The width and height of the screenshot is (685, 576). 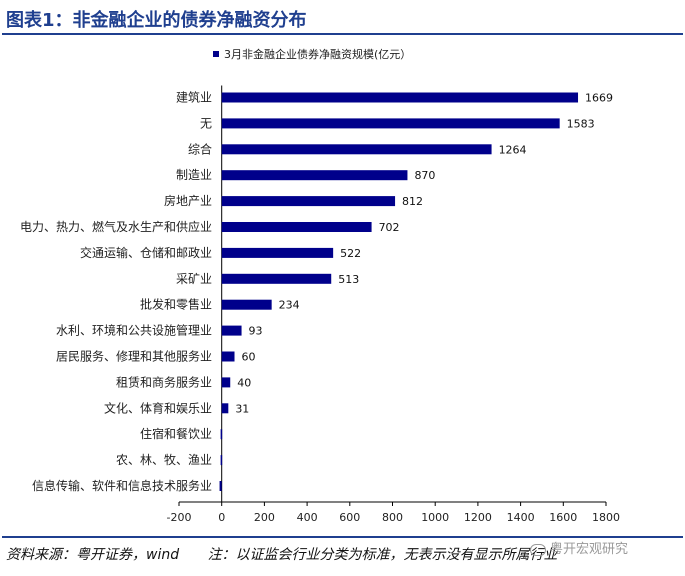 What do you see at coordinates (342, 537) in the screenshot?
I see `footer-divider` at bounding box center [342, 537].